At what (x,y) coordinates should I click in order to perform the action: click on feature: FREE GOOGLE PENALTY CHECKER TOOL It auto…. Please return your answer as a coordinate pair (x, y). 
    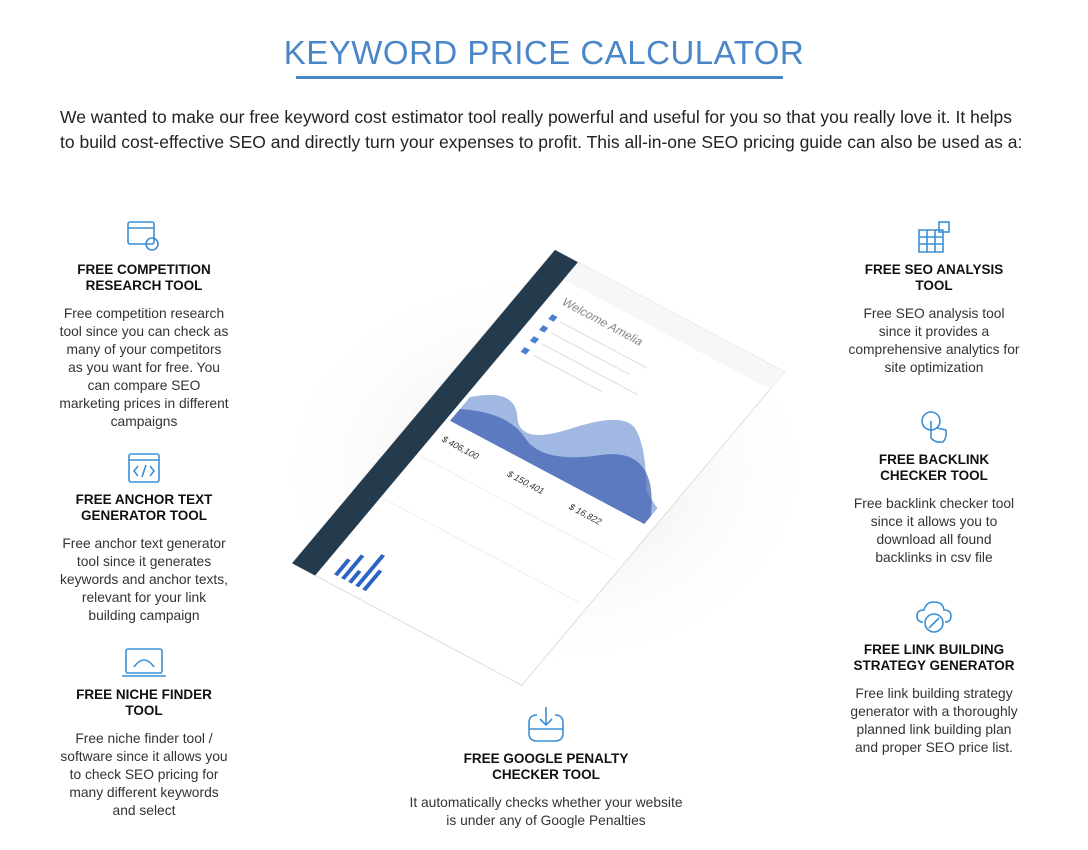
    Looking at the image, I should click on (546, 767).